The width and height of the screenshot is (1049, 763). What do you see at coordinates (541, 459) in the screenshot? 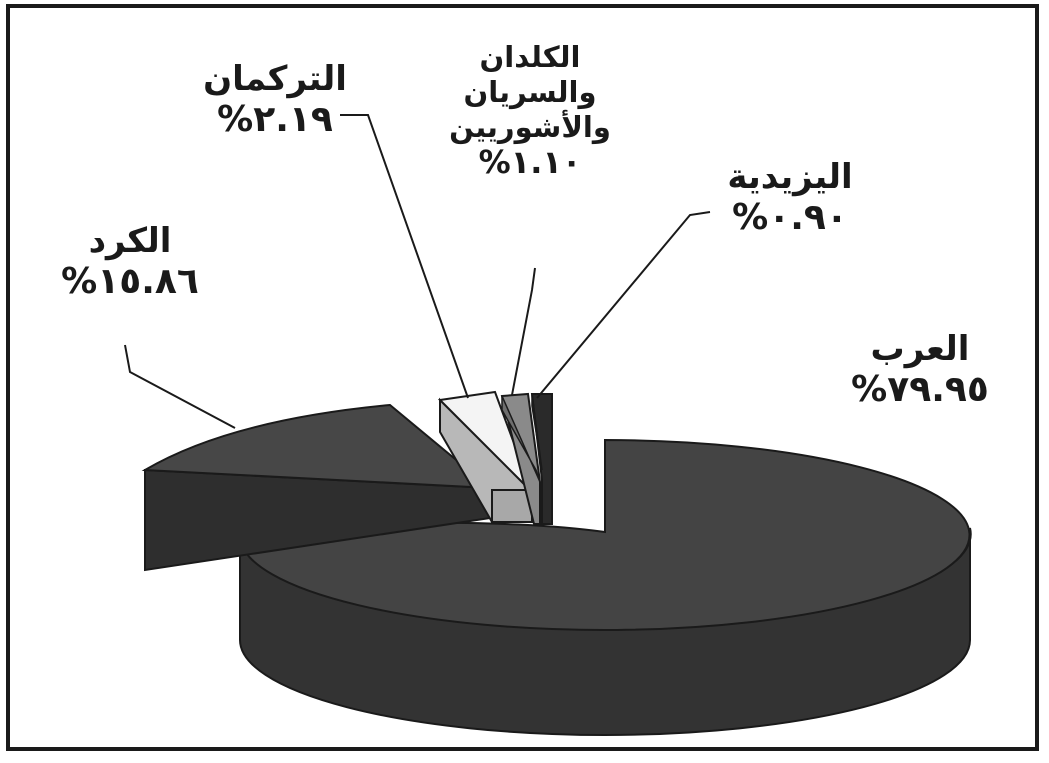
I see `pie-slice-yazidis` at bounding box center [541, 459].